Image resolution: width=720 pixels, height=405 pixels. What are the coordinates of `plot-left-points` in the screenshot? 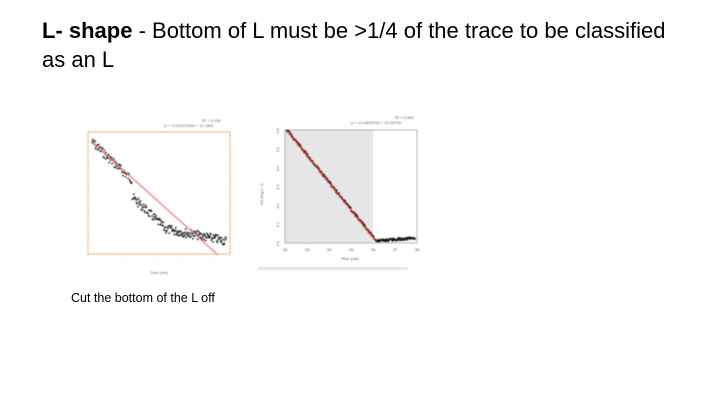 It's located at (159, 192).